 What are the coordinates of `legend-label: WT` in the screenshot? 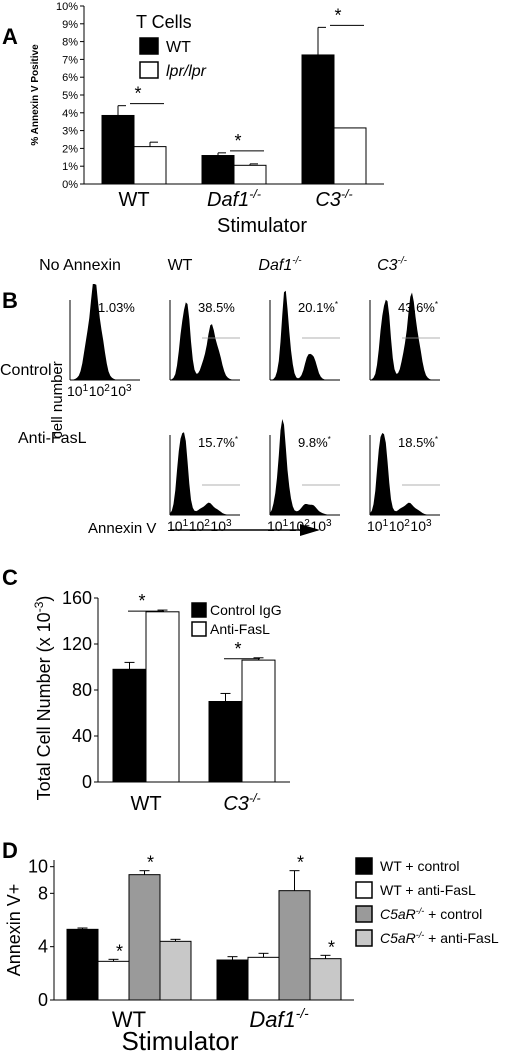 It's located at (178, 47).